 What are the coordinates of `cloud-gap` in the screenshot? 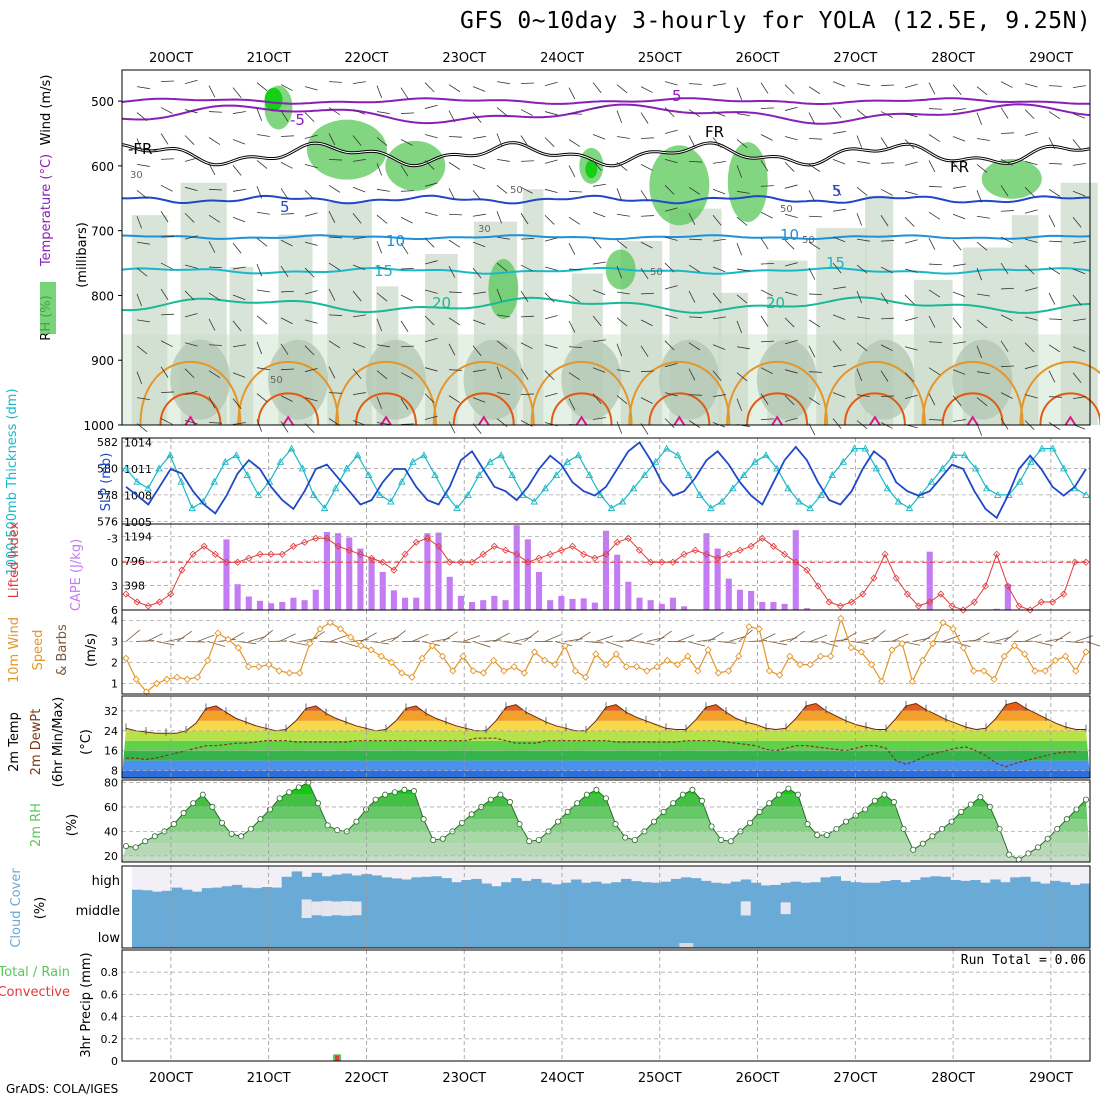 It's located at (317, 908).